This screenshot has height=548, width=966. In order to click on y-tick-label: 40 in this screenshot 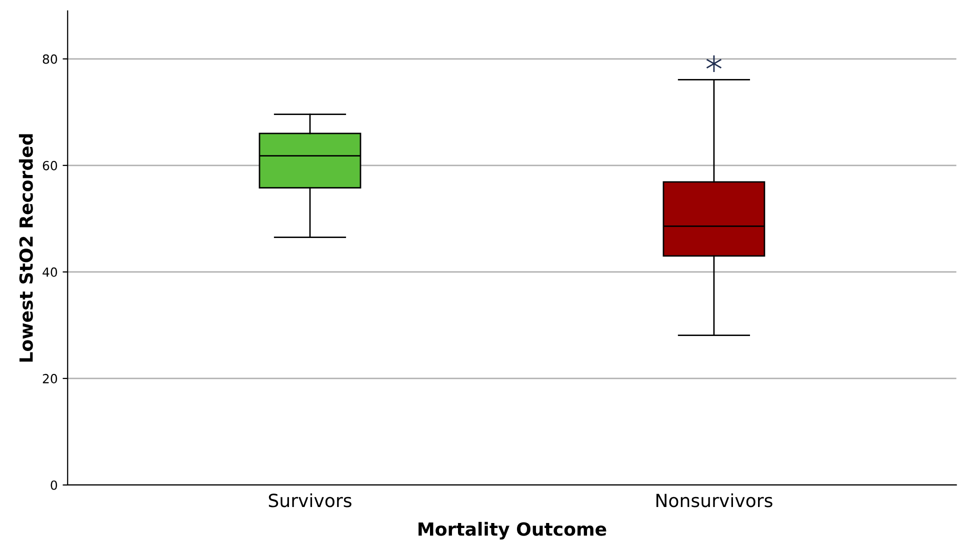, I will do `click(50, 272)`.